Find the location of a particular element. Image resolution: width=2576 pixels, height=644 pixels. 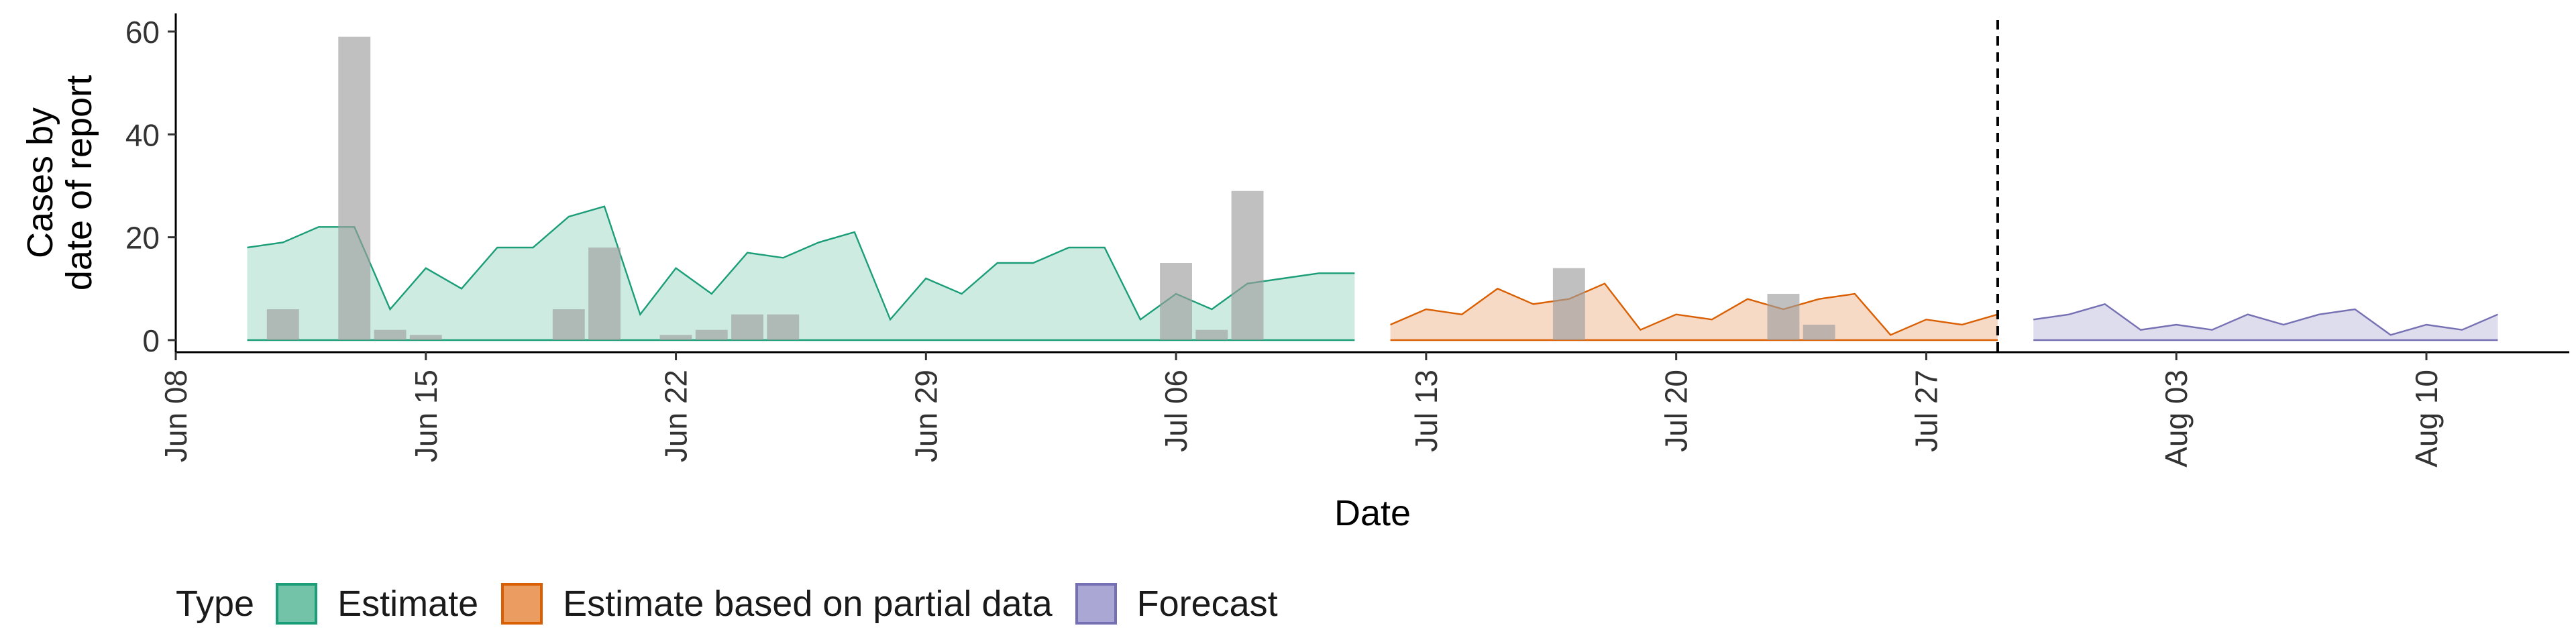

legend-item-forecast: Forecast is located at coordinates (1176, 604).